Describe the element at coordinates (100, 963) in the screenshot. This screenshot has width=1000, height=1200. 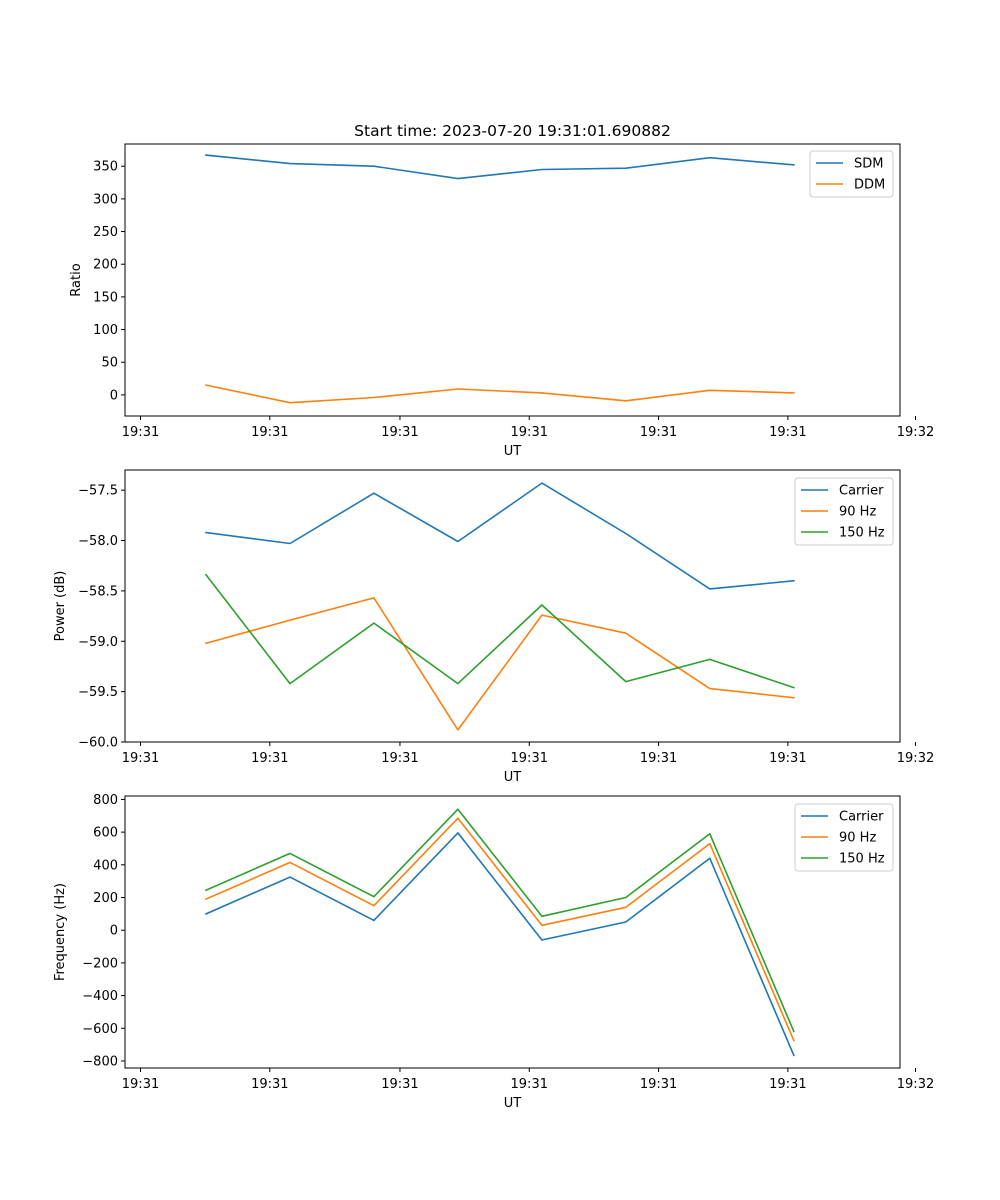
I see `y-tick-label: −200` at that location.